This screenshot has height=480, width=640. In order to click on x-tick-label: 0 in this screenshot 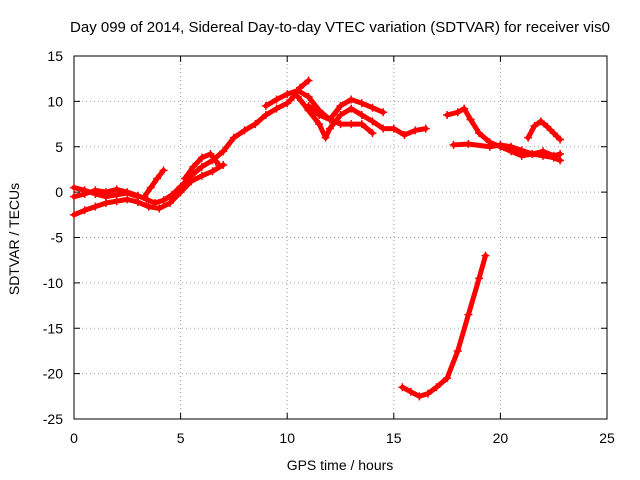, I will do `click(74, 438)`.